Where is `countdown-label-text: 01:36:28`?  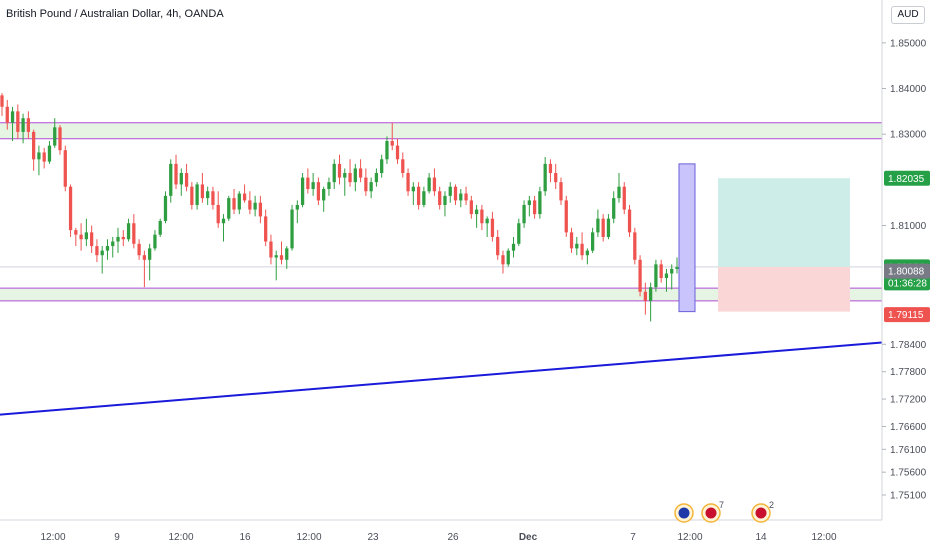
countdown-label-text: 01:36:28 is located at coordinates (907, 283).